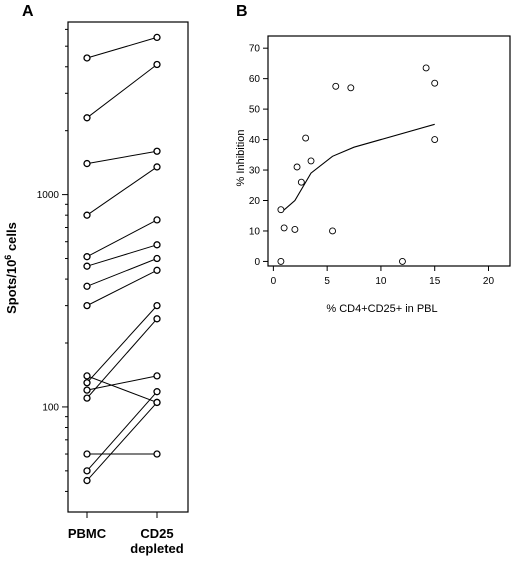 The image size is (520, 561). Describe the element at coordinates (156, 533) in the screenshot. I see `x-category-label: CD25` at that location.